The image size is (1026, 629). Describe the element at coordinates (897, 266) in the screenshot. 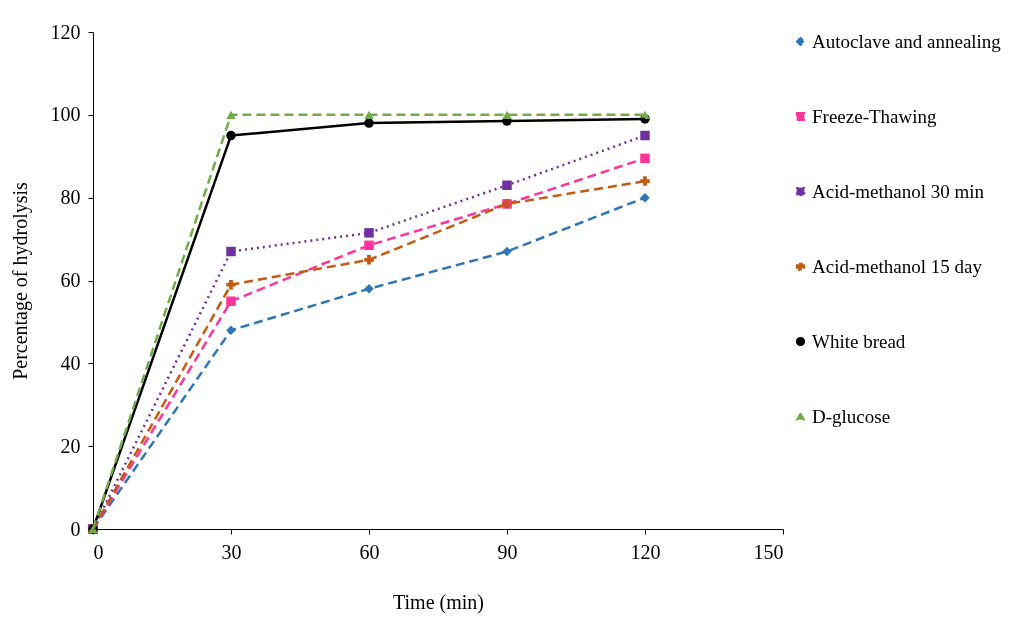

I see `legend-label: Acid-methanol 15 day` at that location.